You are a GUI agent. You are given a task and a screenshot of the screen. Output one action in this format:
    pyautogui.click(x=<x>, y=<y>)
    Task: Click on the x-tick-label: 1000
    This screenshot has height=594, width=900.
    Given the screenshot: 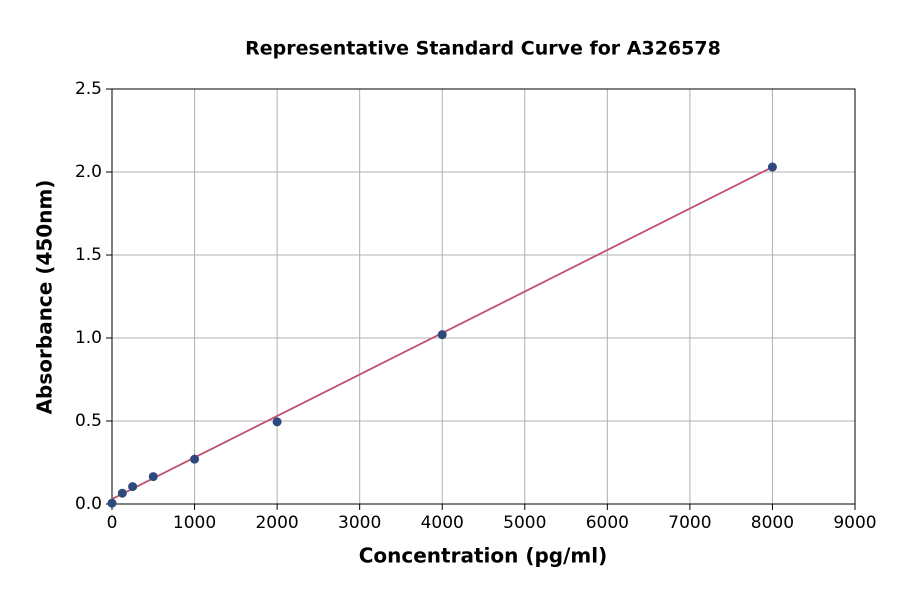 What is the action you would take?
    pyautogui.click(x=194, y=523)
    